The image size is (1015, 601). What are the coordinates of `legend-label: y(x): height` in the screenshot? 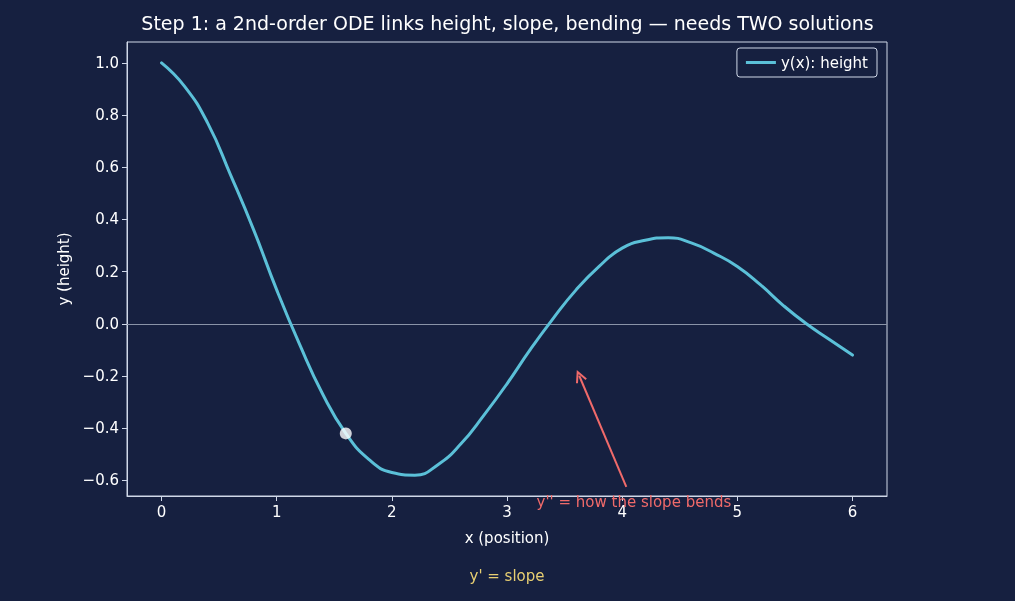 It's located at (824, 62).